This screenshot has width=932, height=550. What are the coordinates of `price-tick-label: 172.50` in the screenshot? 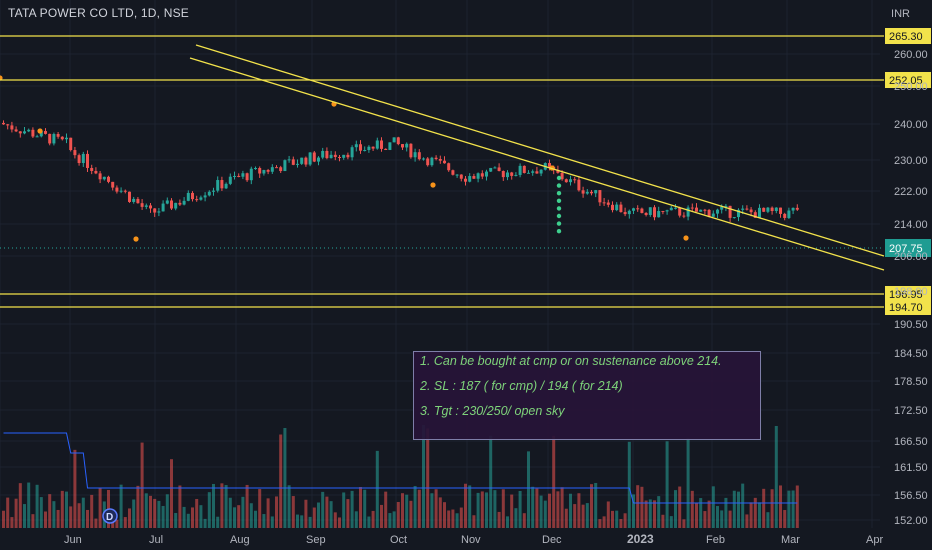 It's located at (911, 411).